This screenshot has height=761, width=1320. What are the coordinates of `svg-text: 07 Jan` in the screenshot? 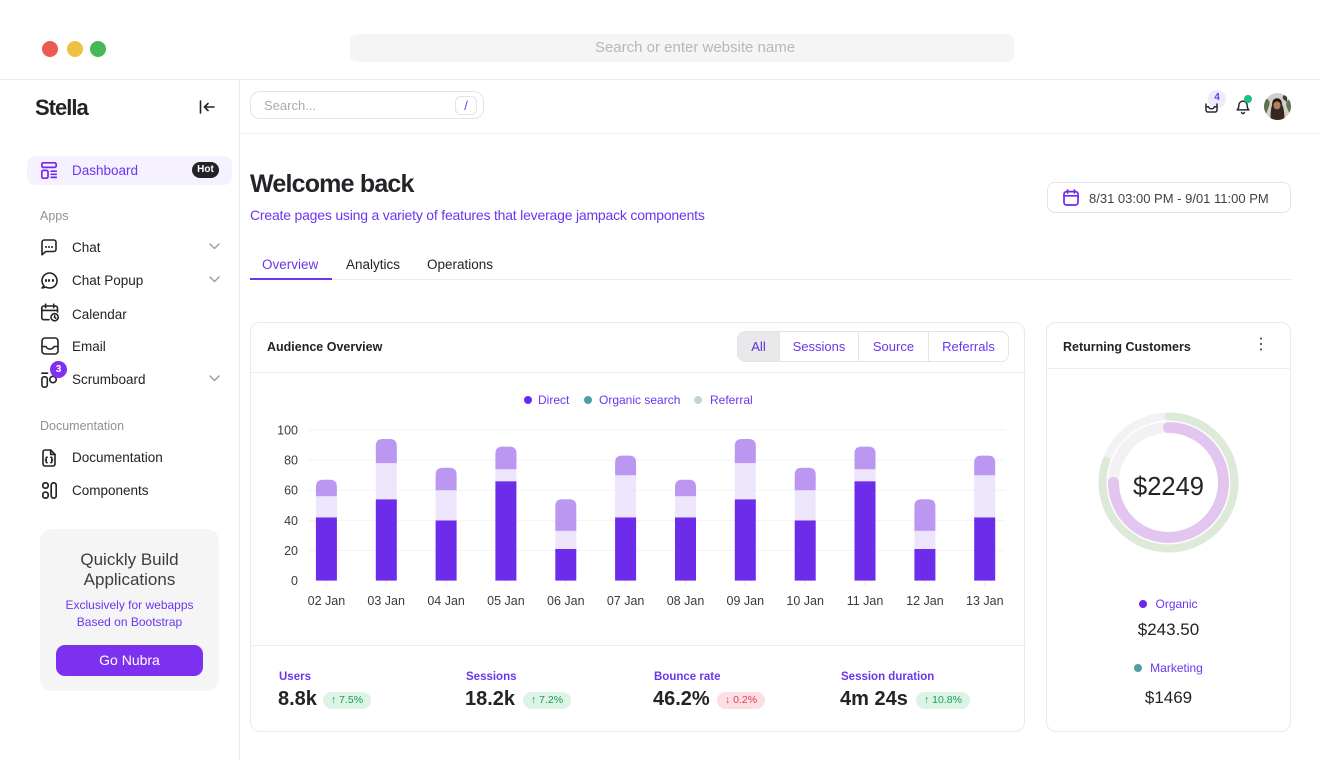 It's located at (626, 601).